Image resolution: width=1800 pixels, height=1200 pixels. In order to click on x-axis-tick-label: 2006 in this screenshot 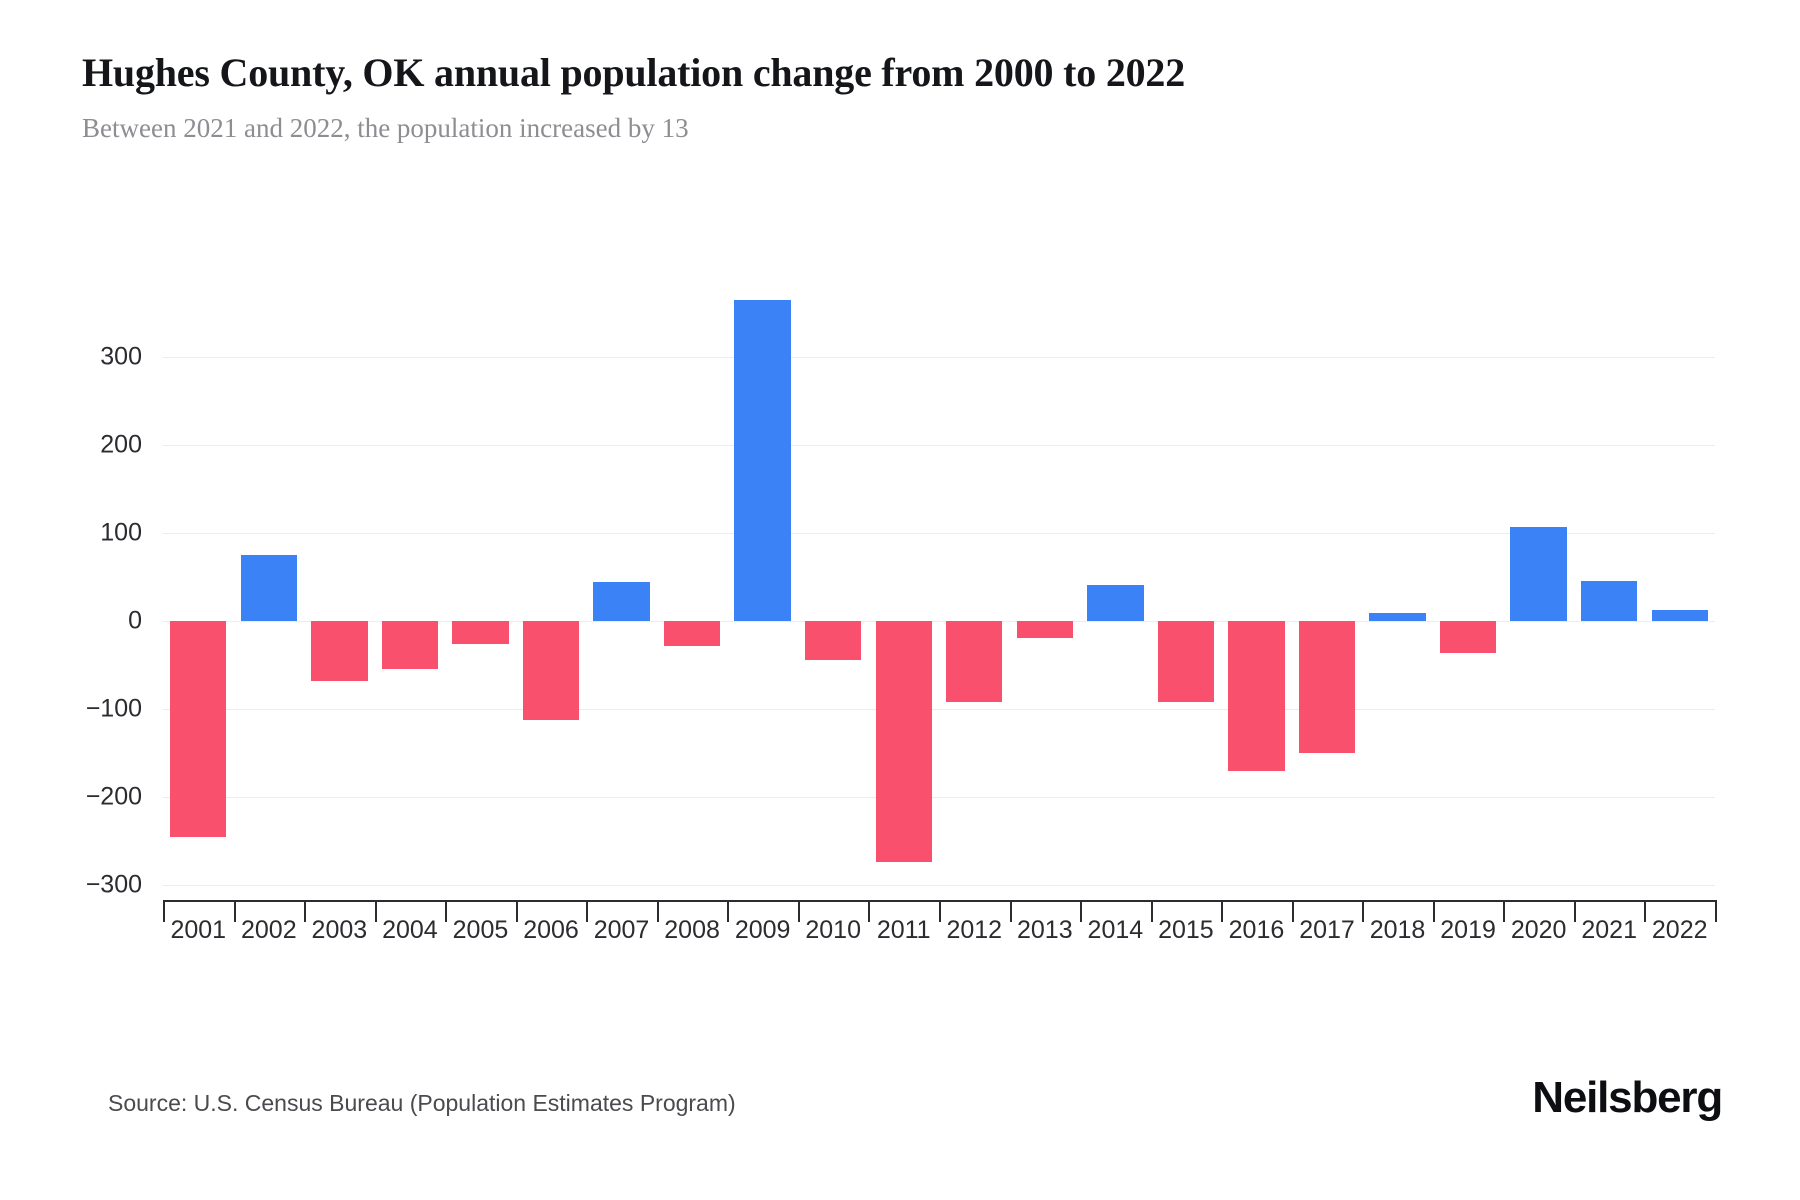, I will do `click(551, 930)`.